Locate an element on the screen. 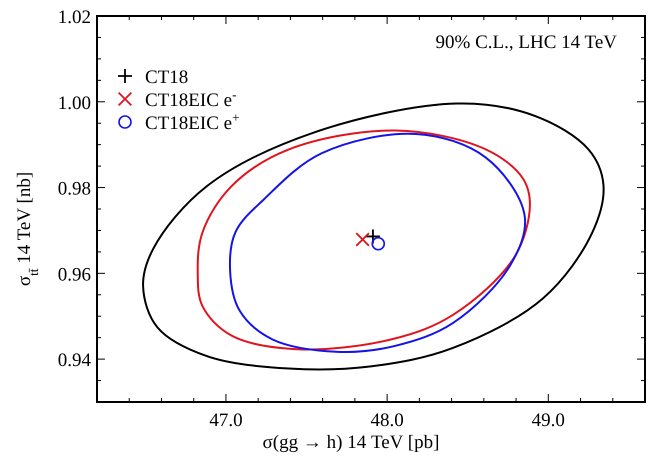  y-tick-label: 0.96 is located at coordinates (74, 275).